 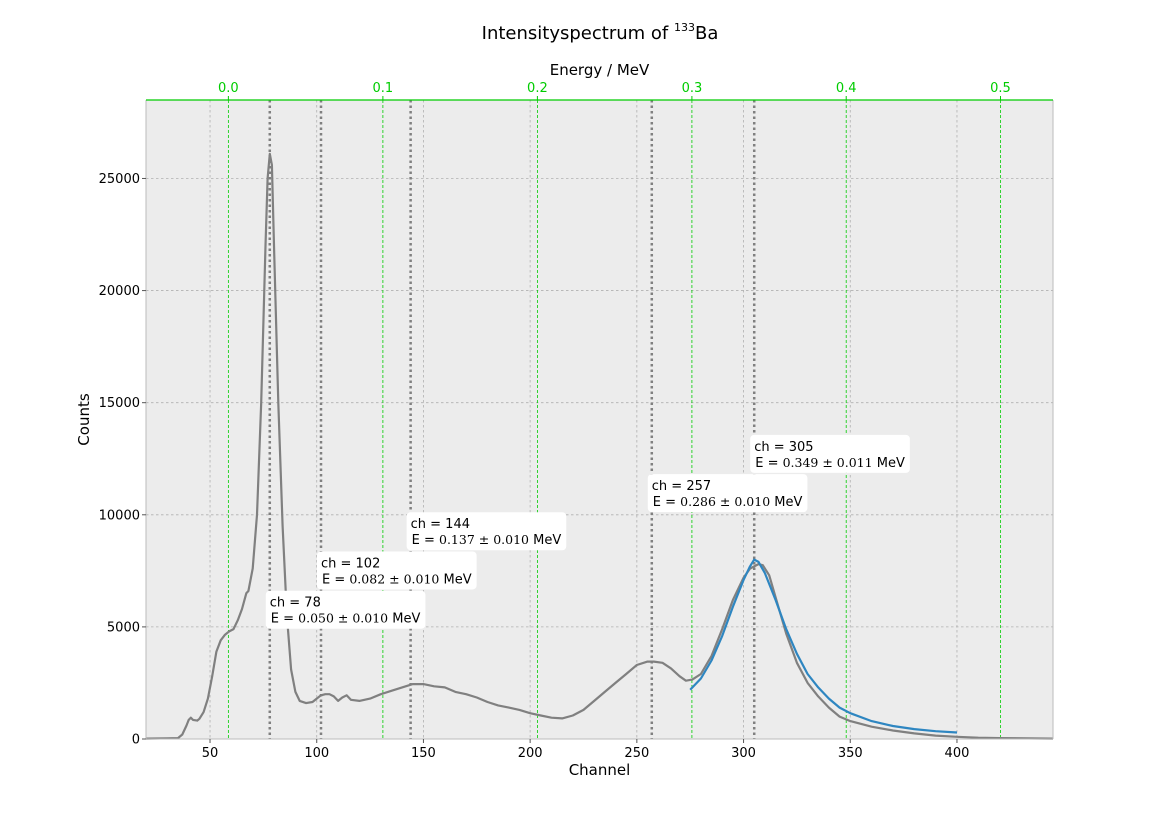 I want to click on x-tick-label: 50, so click(x=210, y=753).